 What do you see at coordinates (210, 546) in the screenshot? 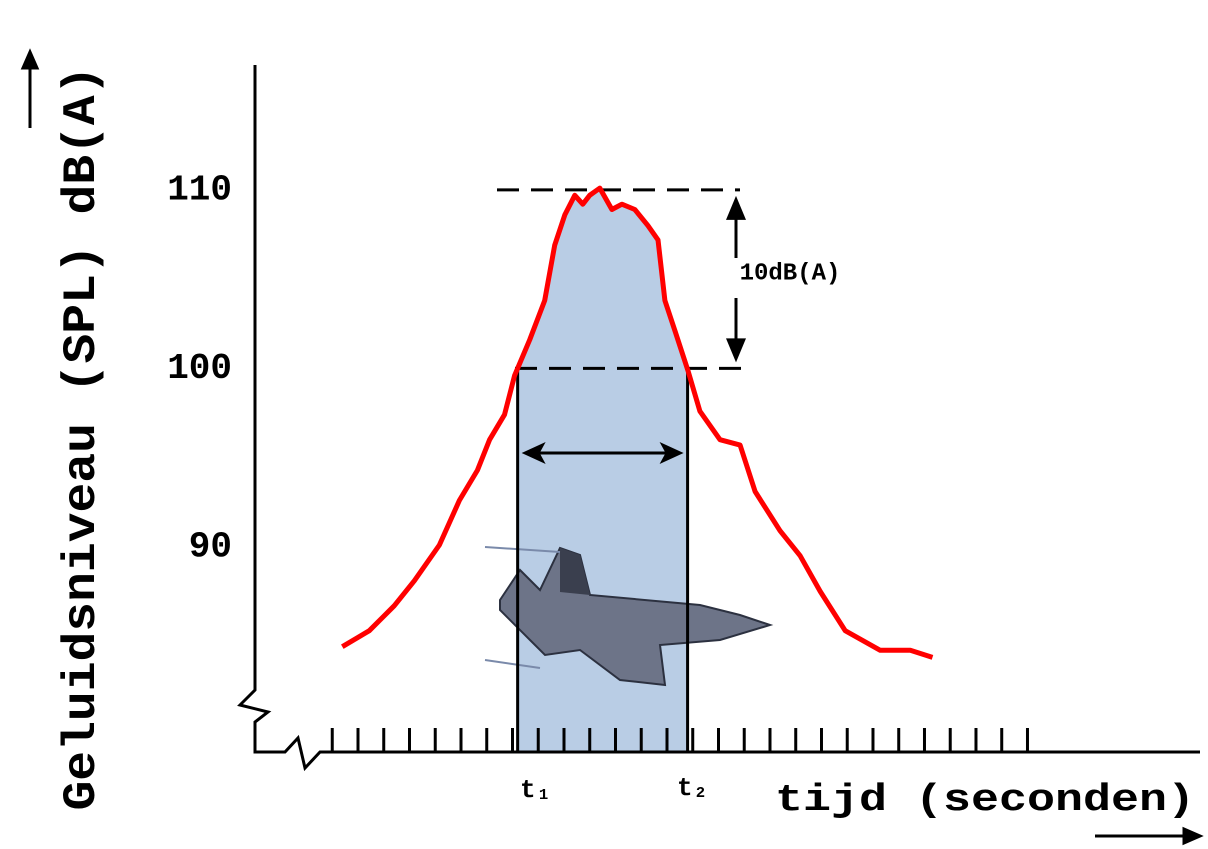
I see `y-tick-label: 90` at bounding box center [210, 546].